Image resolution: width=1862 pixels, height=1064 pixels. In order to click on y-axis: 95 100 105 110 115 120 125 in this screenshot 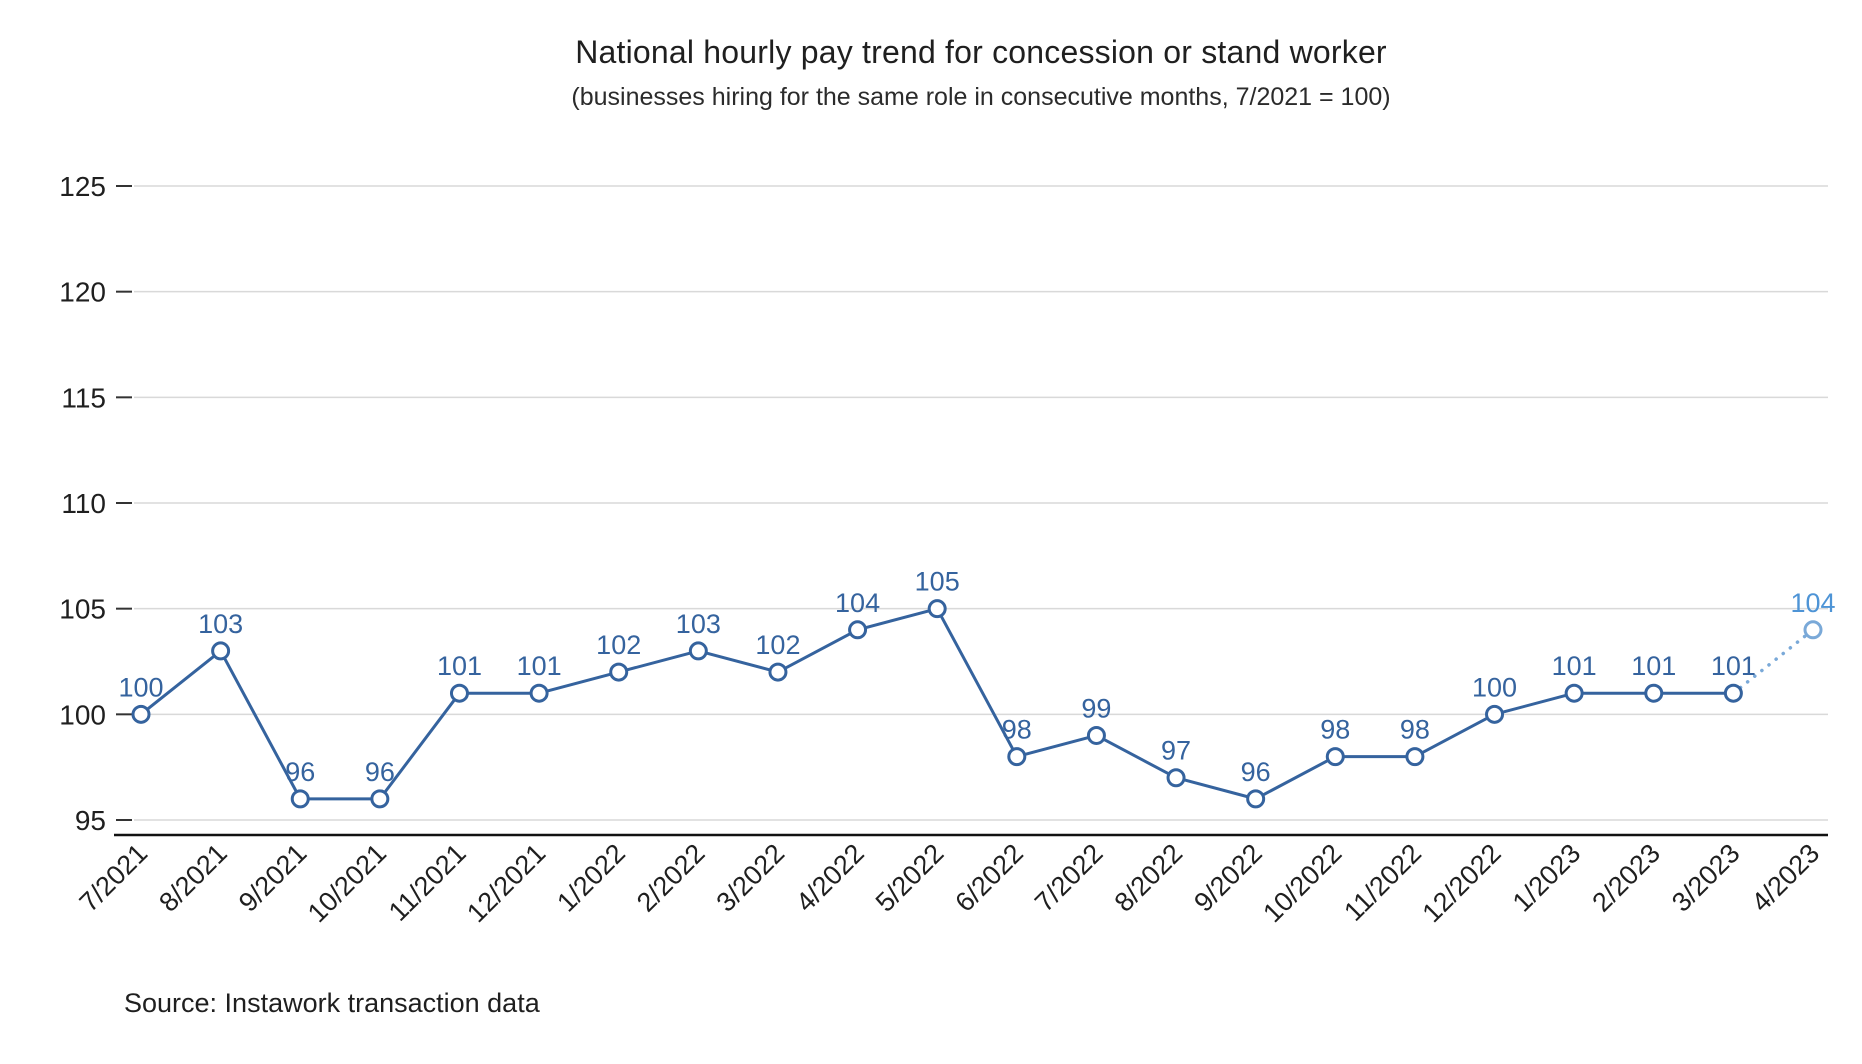, I will do `click(95, 503)`.